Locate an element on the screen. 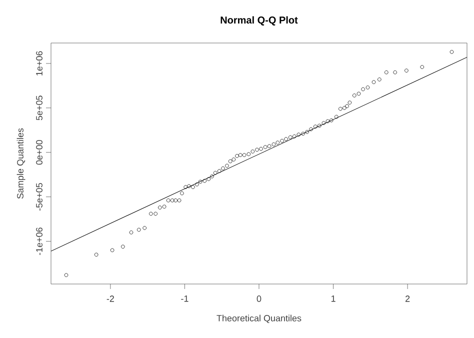  y-tick-label: 5e+05 is located at coordinates (39, 108).